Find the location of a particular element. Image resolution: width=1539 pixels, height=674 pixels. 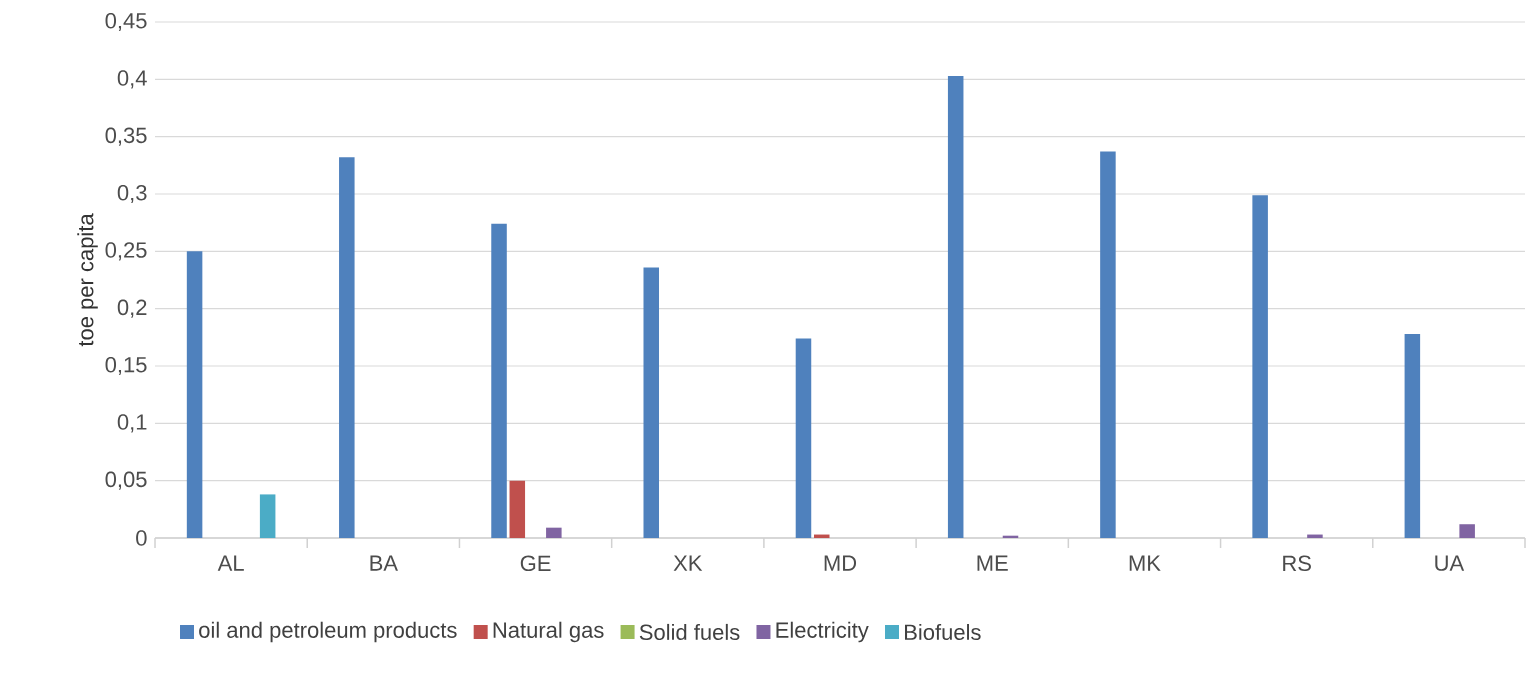

y-tick-label: 0,15 is located at coordinates (126, 366).